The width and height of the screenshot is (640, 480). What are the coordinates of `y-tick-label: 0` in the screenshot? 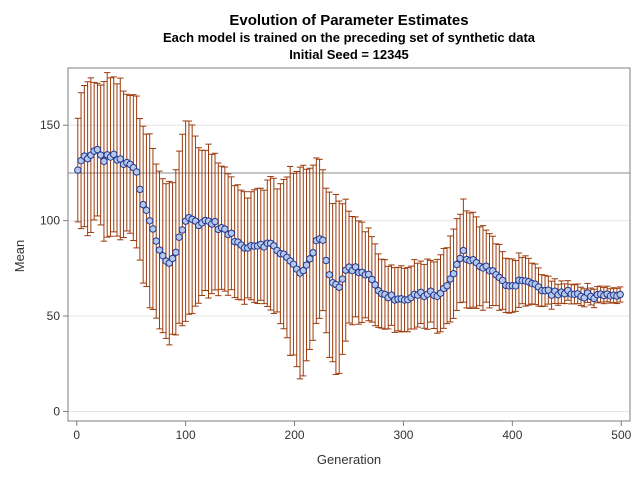 It's located at (56, 411).